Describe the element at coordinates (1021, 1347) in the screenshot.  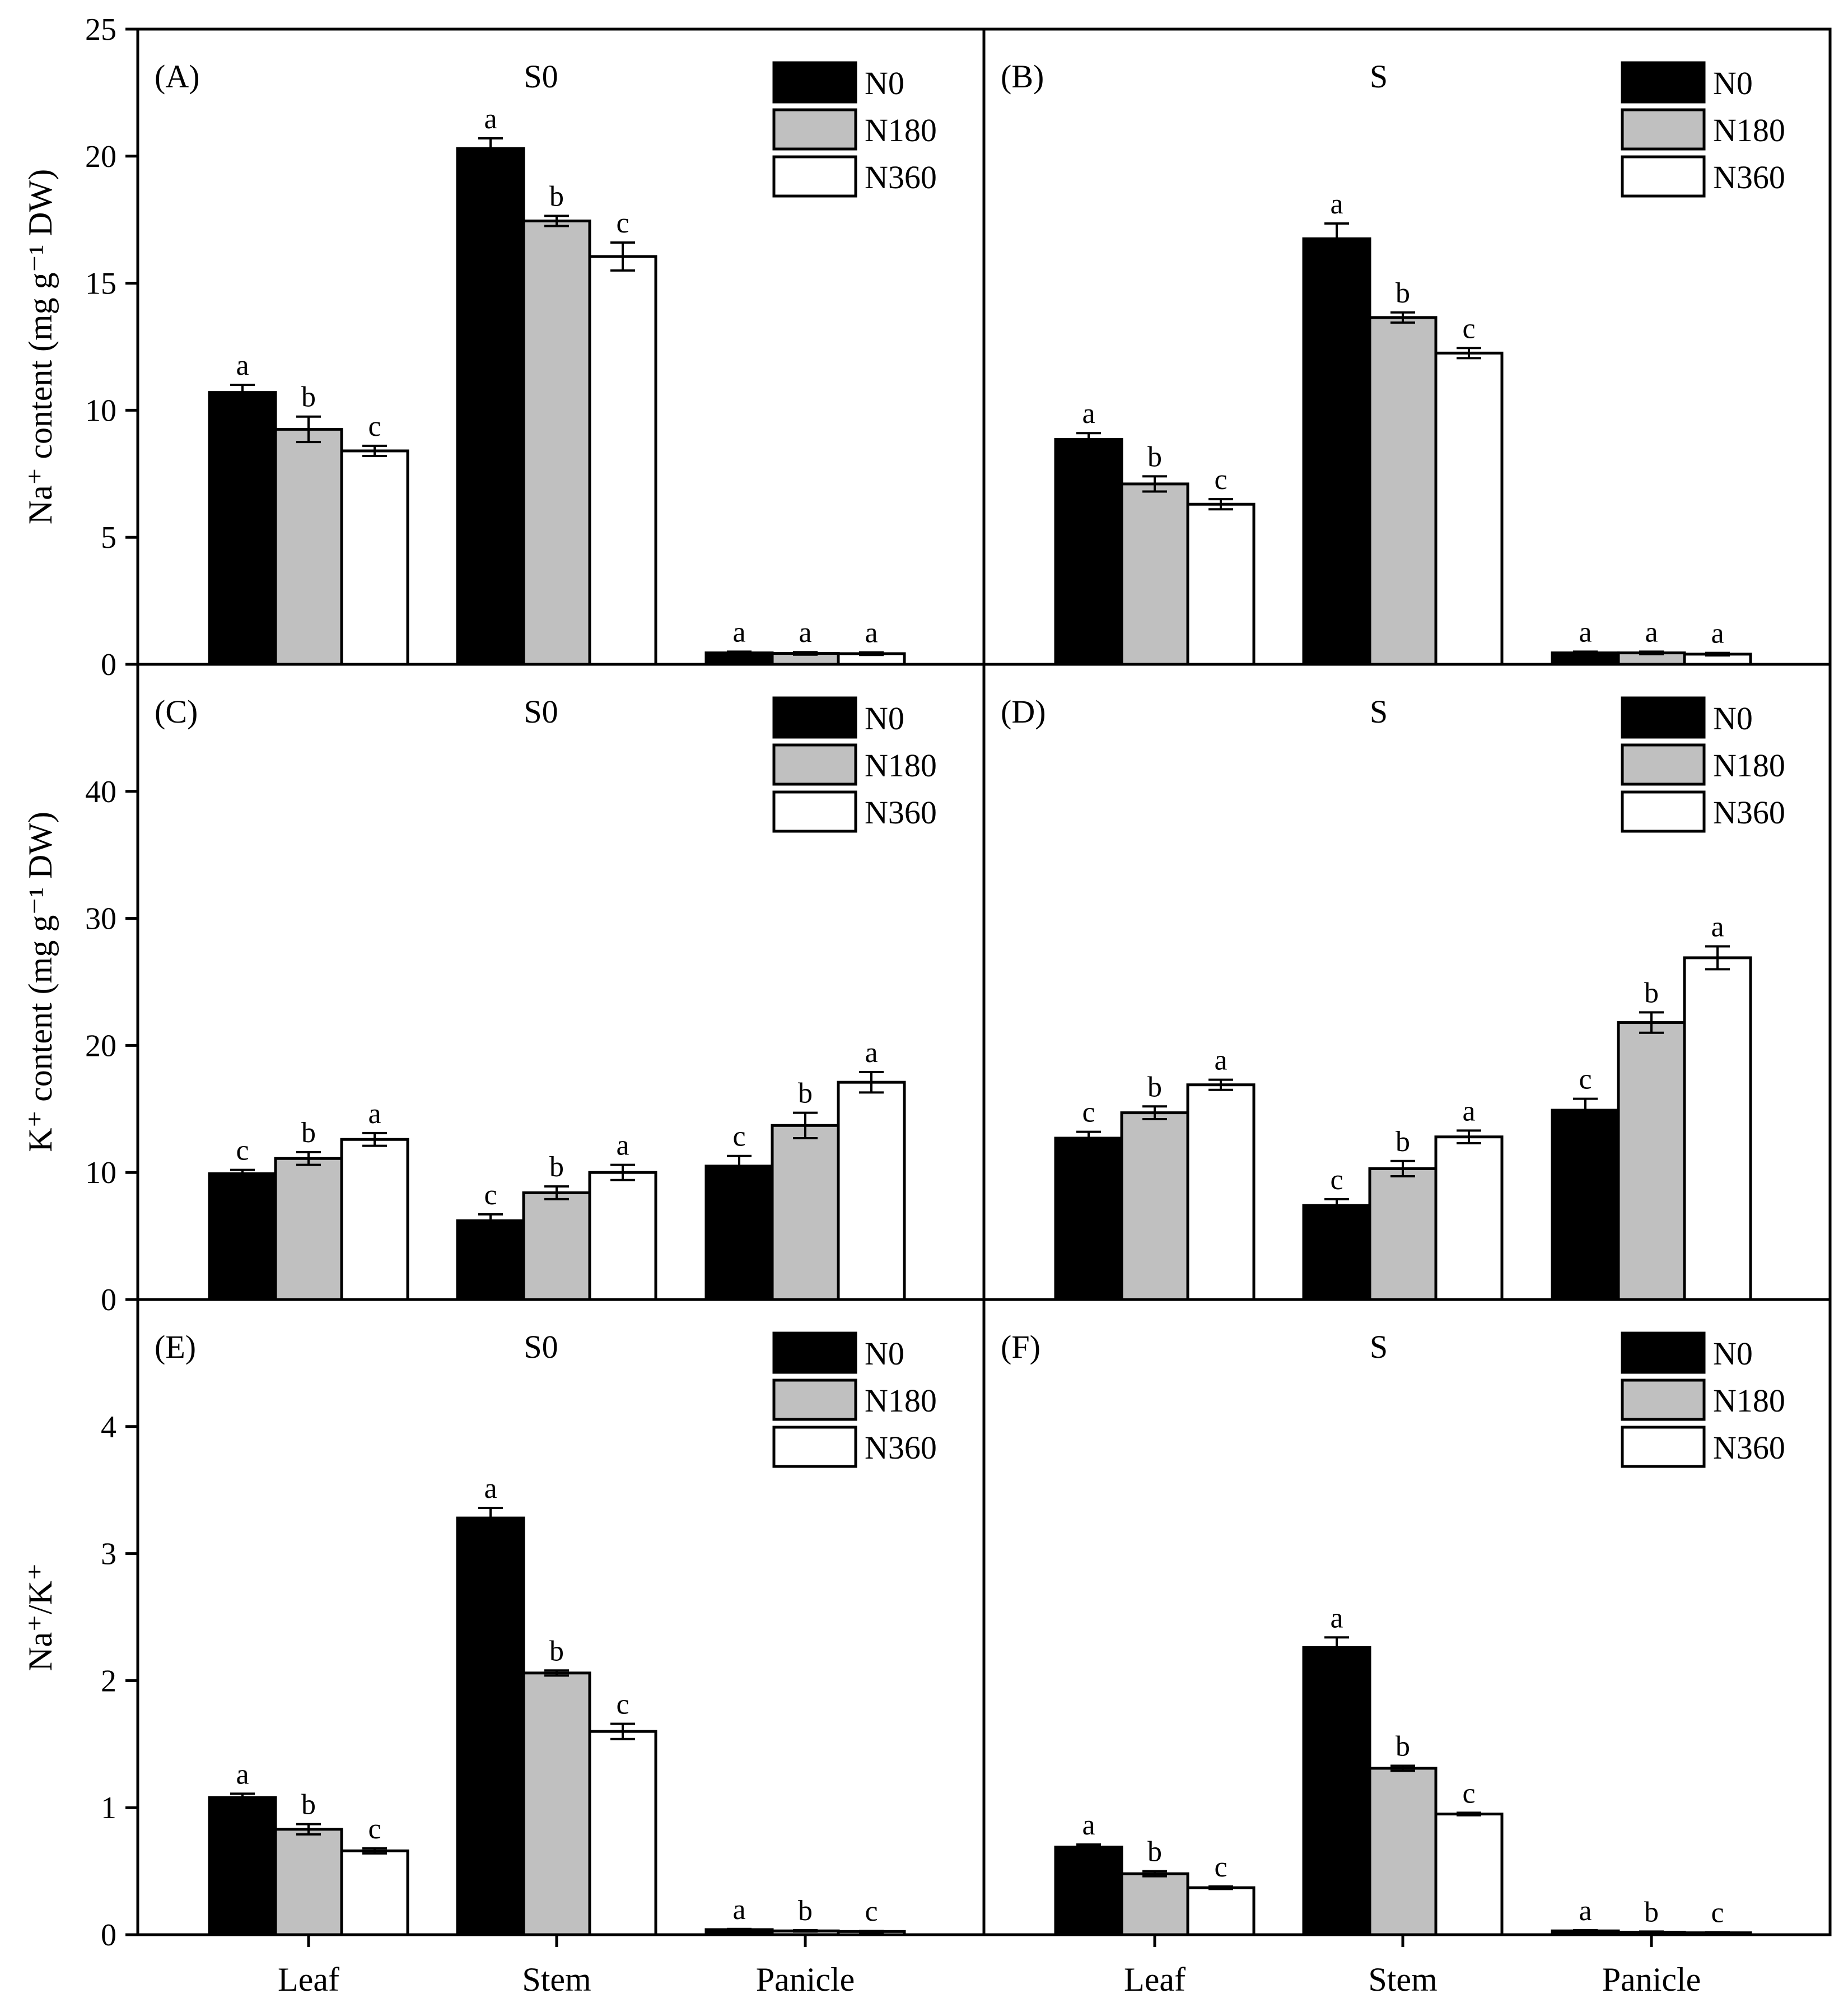
I see `panel-label: (F)` at that location.